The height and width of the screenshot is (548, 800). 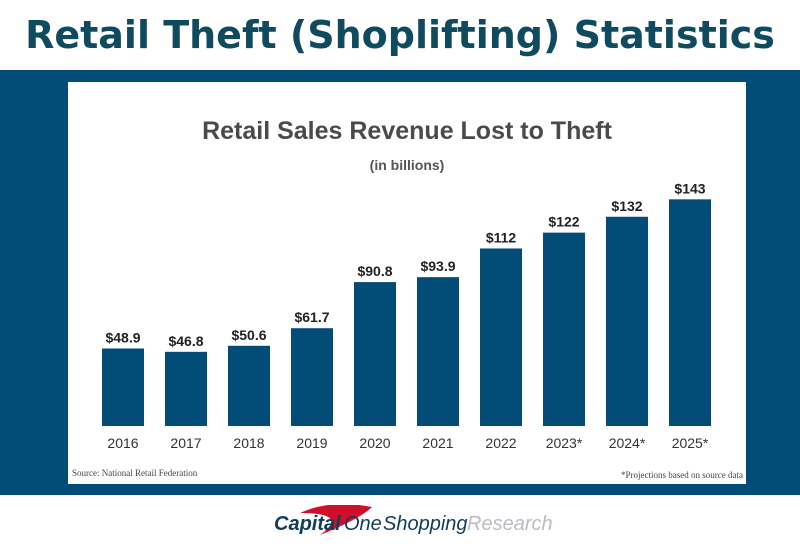 What do you see at coordinates (248, 335) in the screenshot?
I see `data-label: $50.6` at bounding box center [248, 335].